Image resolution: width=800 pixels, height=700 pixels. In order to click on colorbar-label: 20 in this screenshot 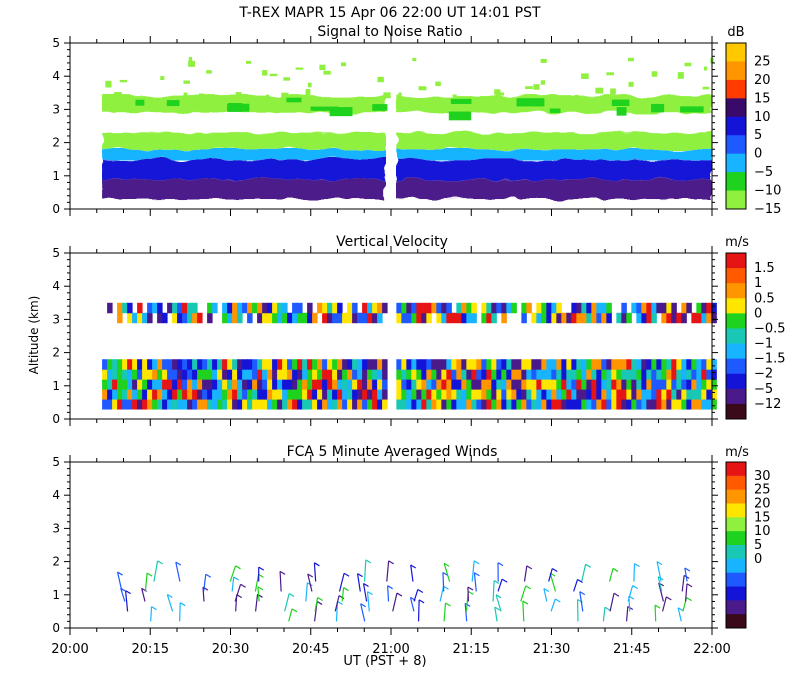, I will do `click(762, 80)`.